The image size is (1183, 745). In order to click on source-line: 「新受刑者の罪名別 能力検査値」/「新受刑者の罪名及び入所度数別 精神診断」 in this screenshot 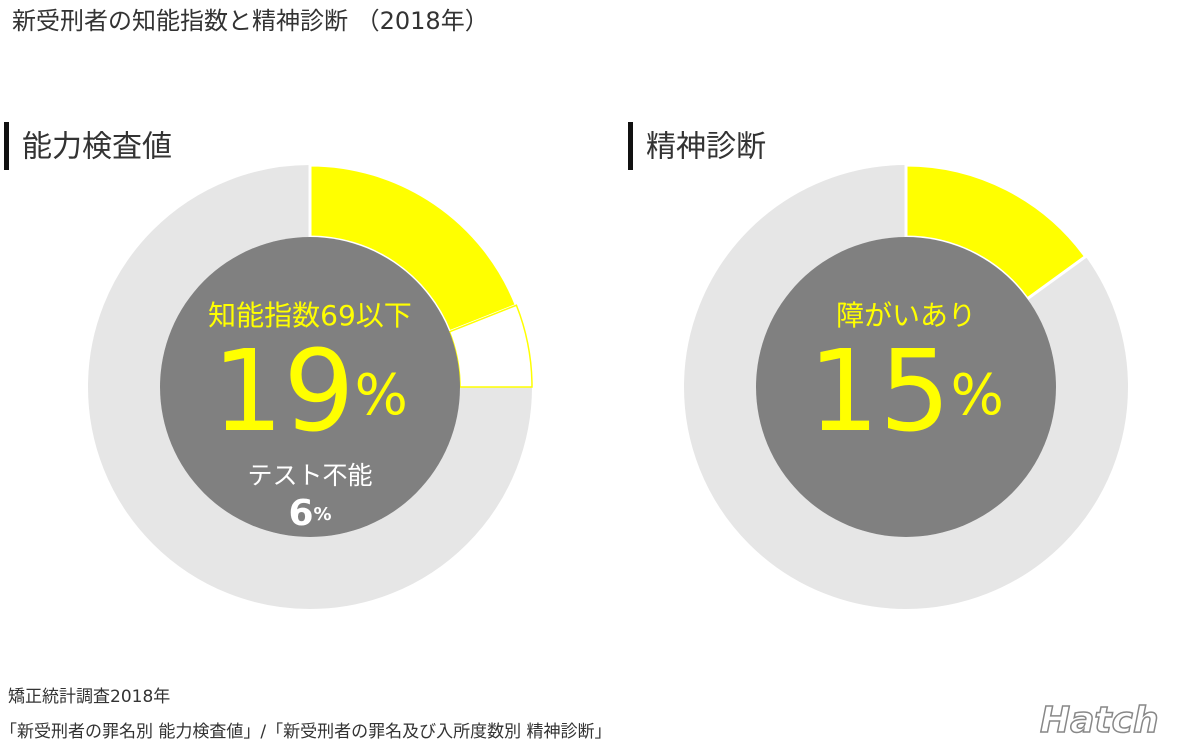, I will do `click(306, 732)`.